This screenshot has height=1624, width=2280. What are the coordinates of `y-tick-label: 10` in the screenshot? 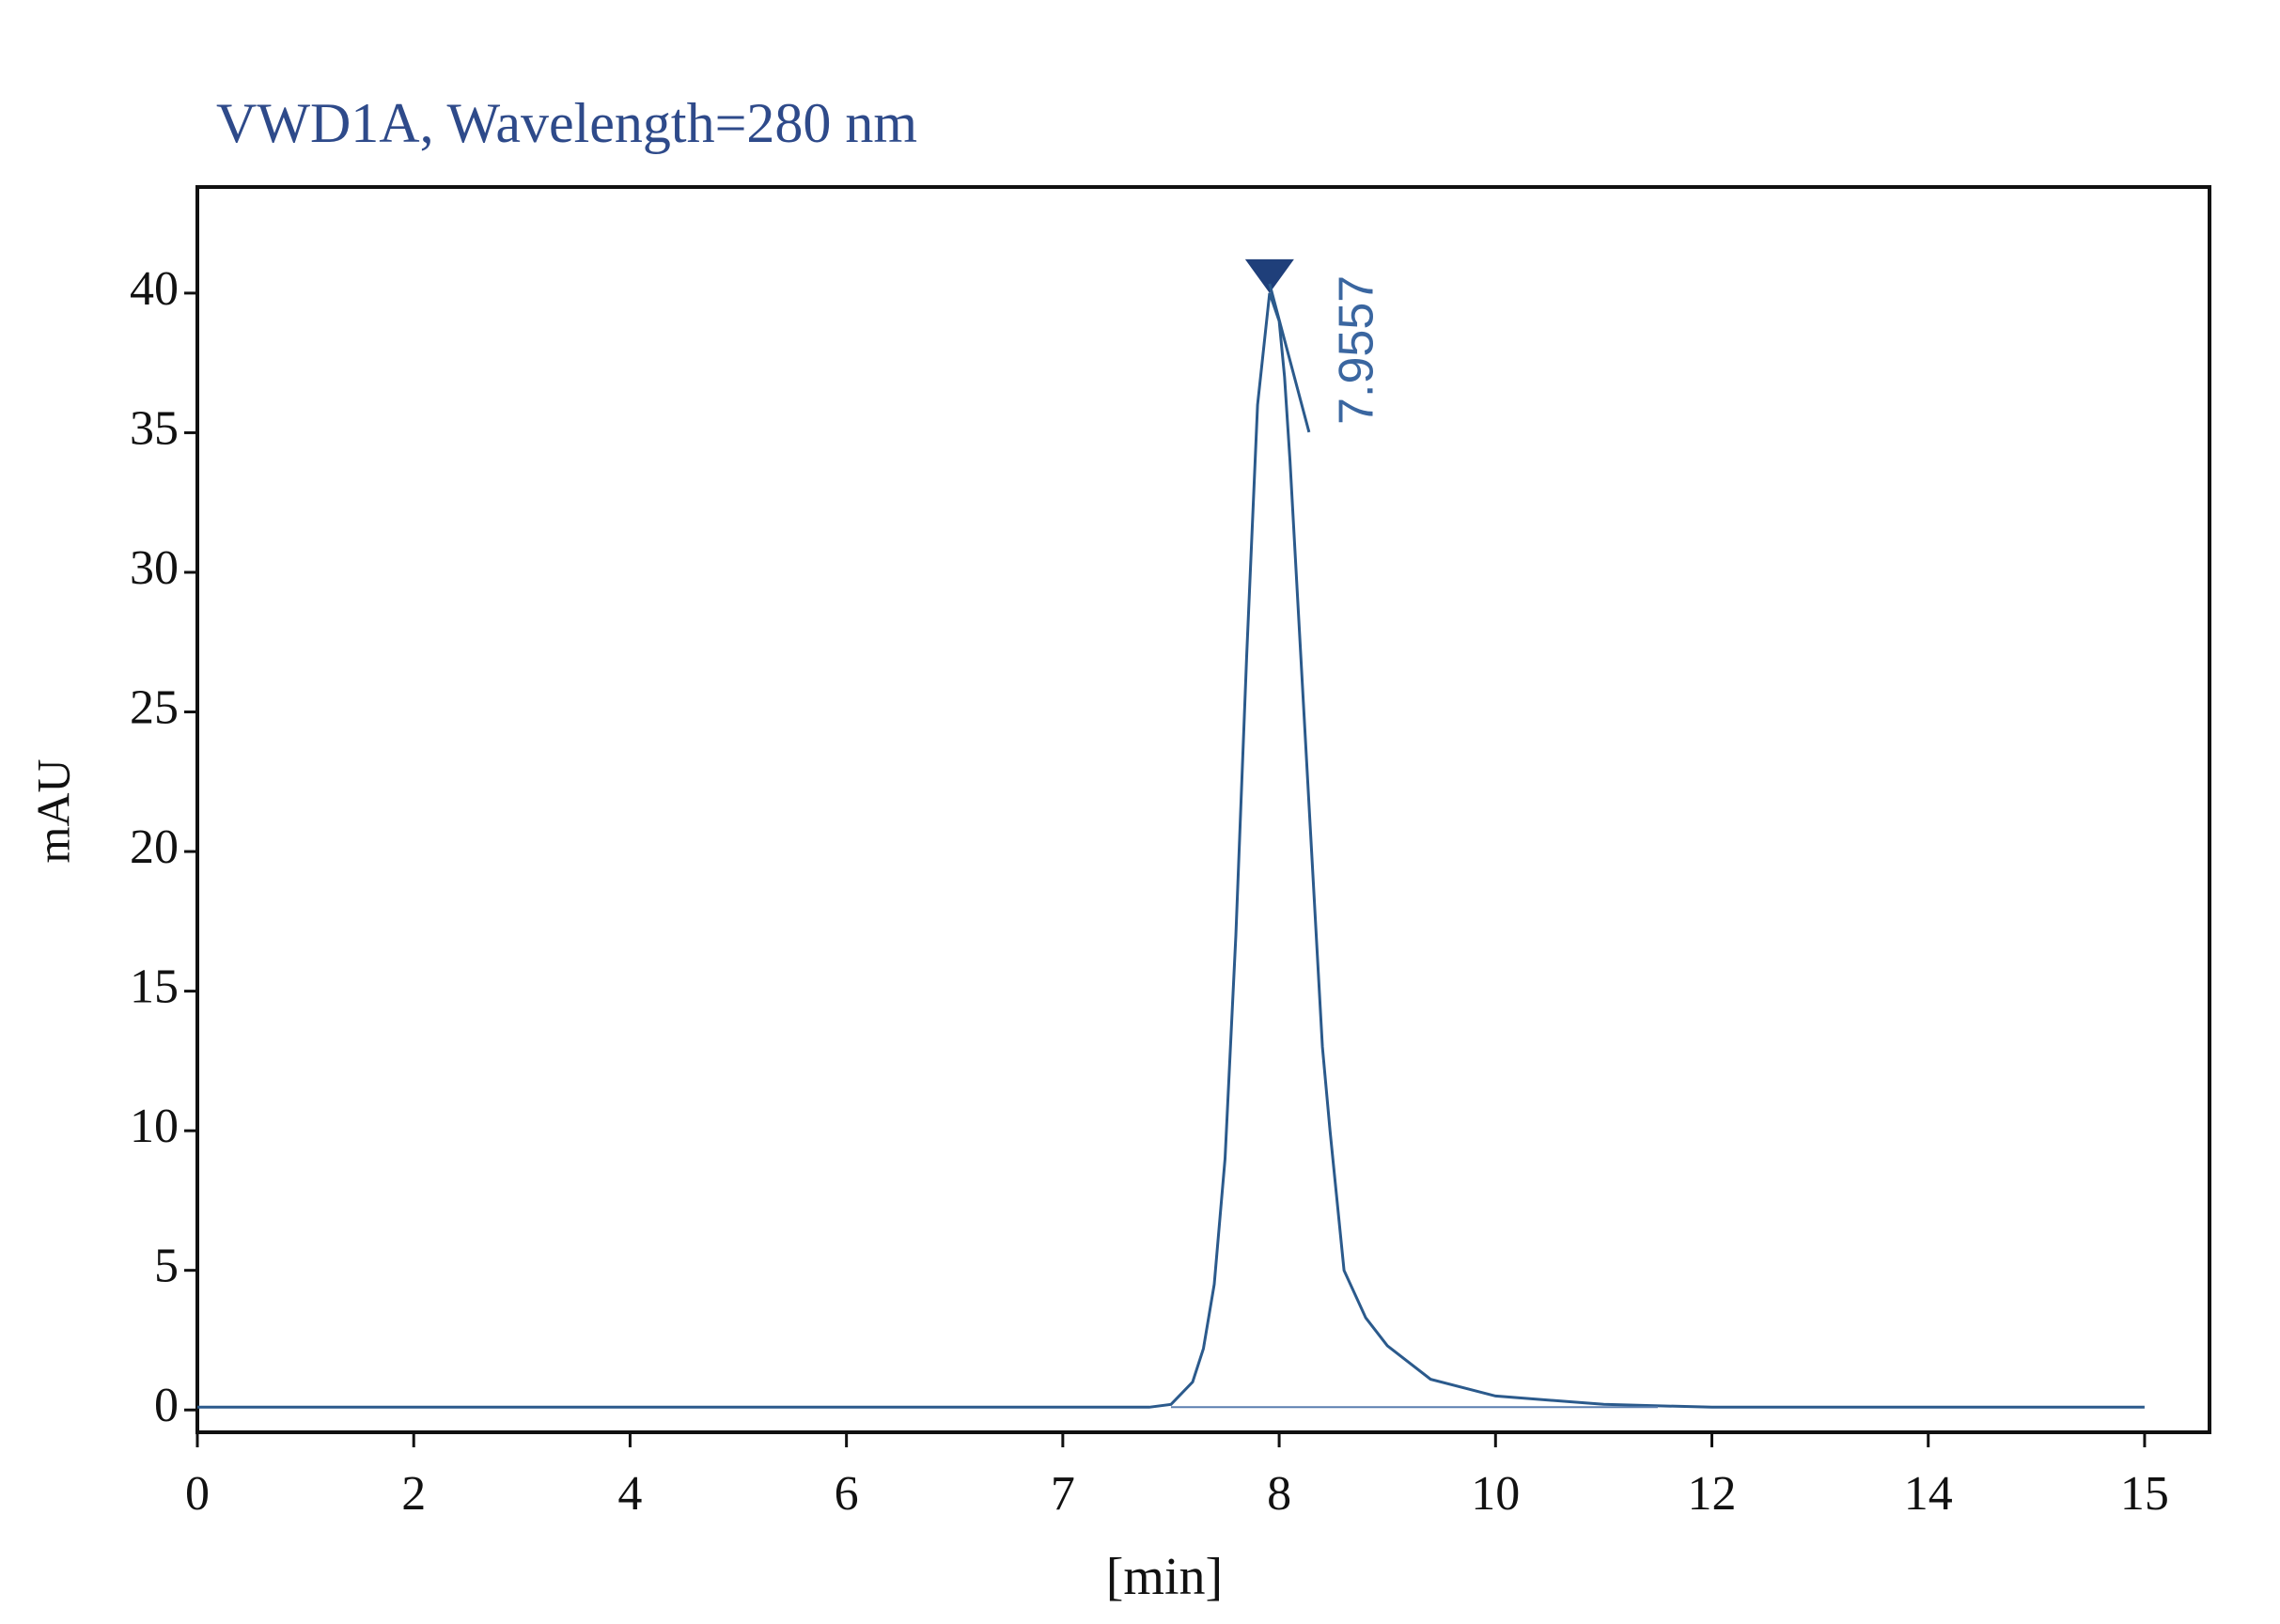 It's located at (154, 1126).